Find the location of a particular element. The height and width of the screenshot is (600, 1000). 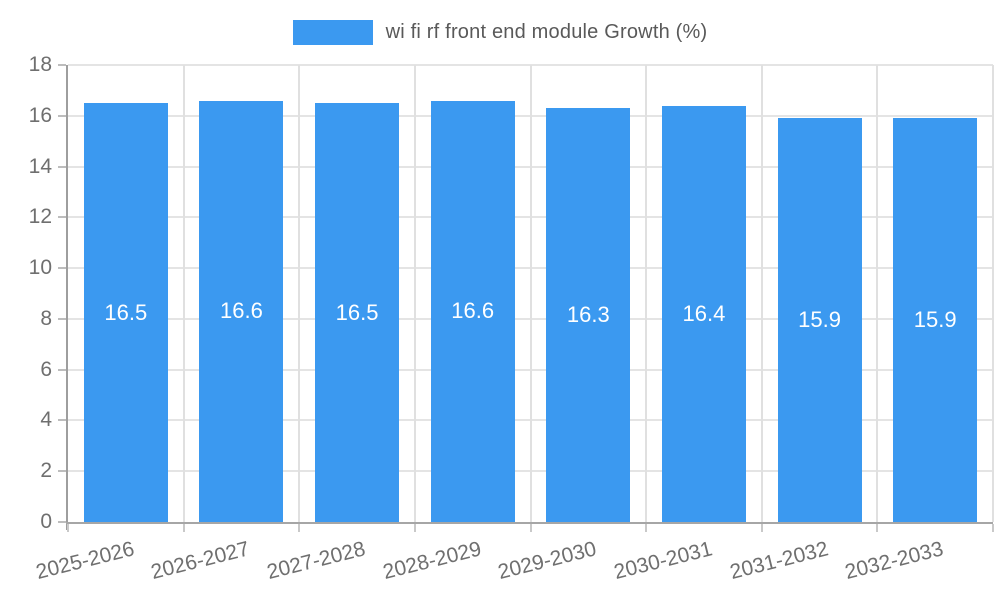

bar-2030-2031: 16.4 is located at coordinates (703, 313).